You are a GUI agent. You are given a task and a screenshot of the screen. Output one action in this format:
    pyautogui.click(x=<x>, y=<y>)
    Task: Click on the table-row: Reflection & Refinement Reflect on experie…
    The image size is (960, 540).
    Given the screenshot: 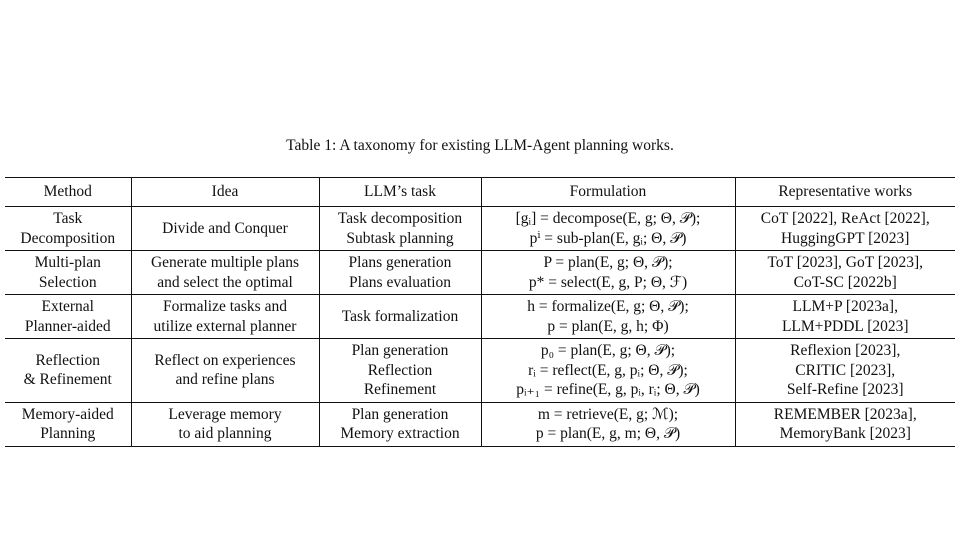 What is the action you would take?
    pyautogui.click(x=480, y=370)
    